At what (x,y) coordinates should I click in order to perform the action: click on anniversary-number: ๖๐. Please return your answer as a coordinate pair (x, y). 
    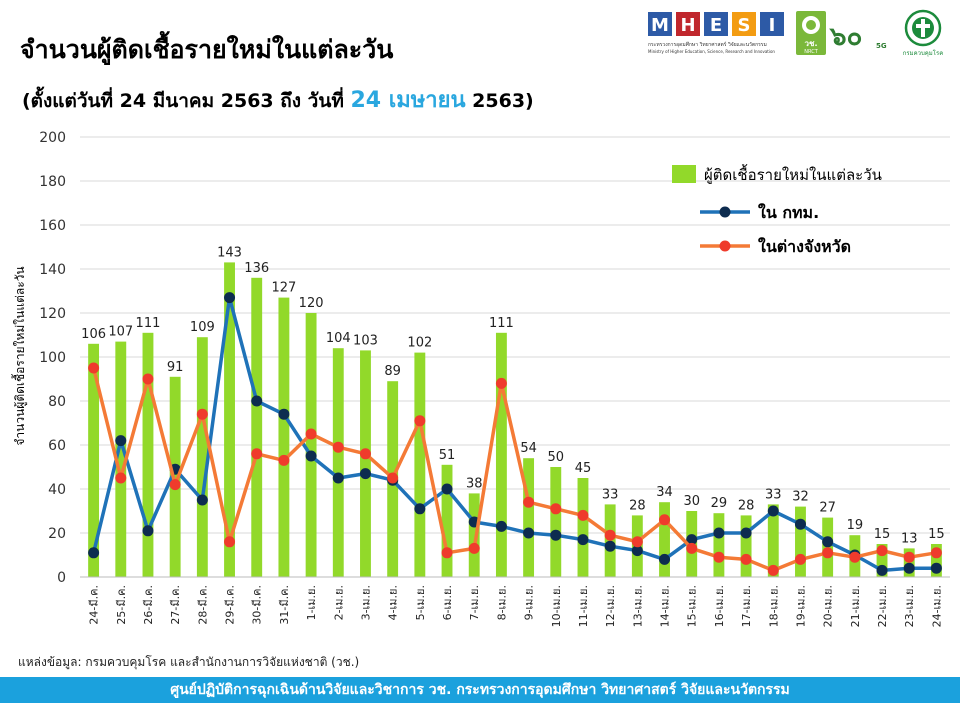
    Looking at the image, I should click on (845, 37).